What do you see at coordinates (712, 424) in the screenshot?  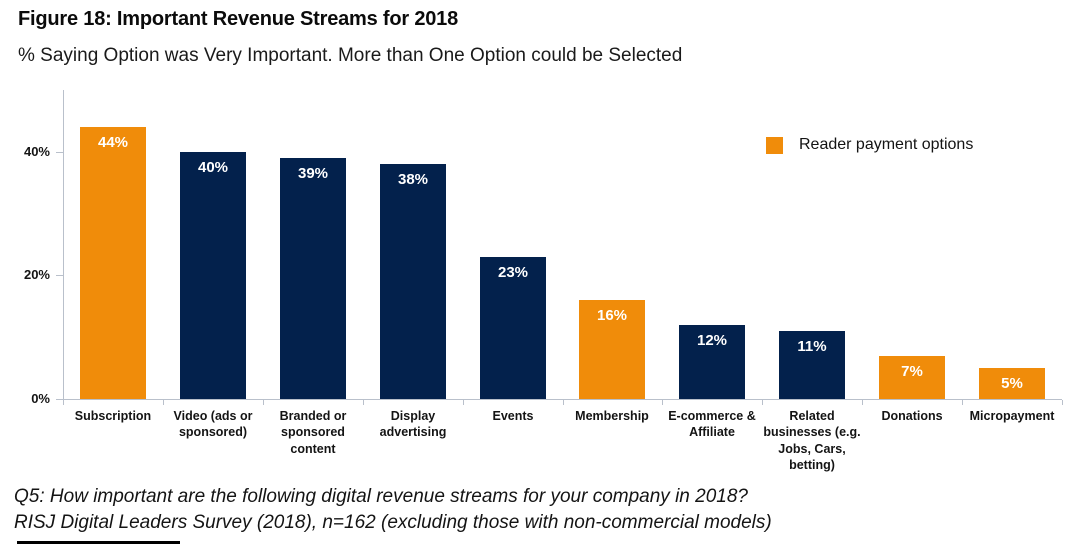 I see `x-axis-label-e-commerce-affiliate: E-commerce & Affiliate` at bounding box center [712, 424].